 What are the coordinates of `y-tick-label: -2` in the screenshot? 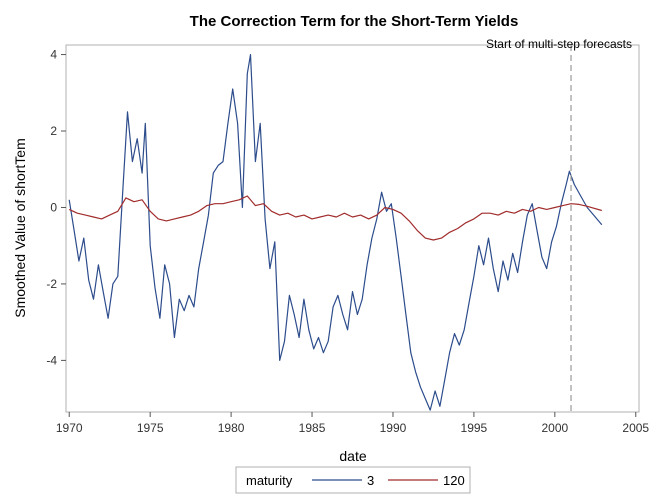 It's located at (51, 284).